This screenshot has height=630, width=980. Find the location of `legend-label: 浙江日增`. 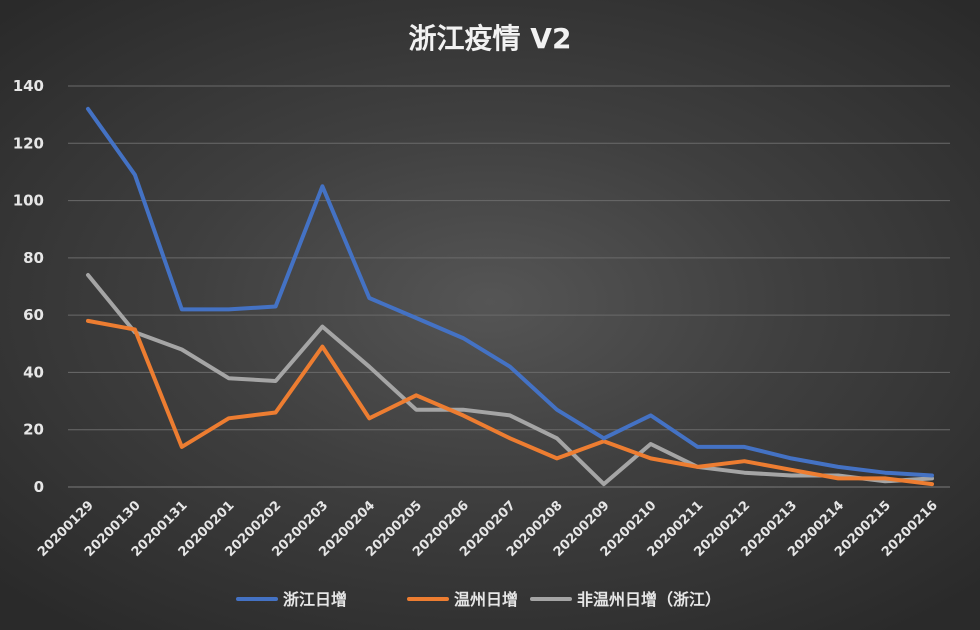

legend-label: 浙江日增 is located at coordinates (315, 599).